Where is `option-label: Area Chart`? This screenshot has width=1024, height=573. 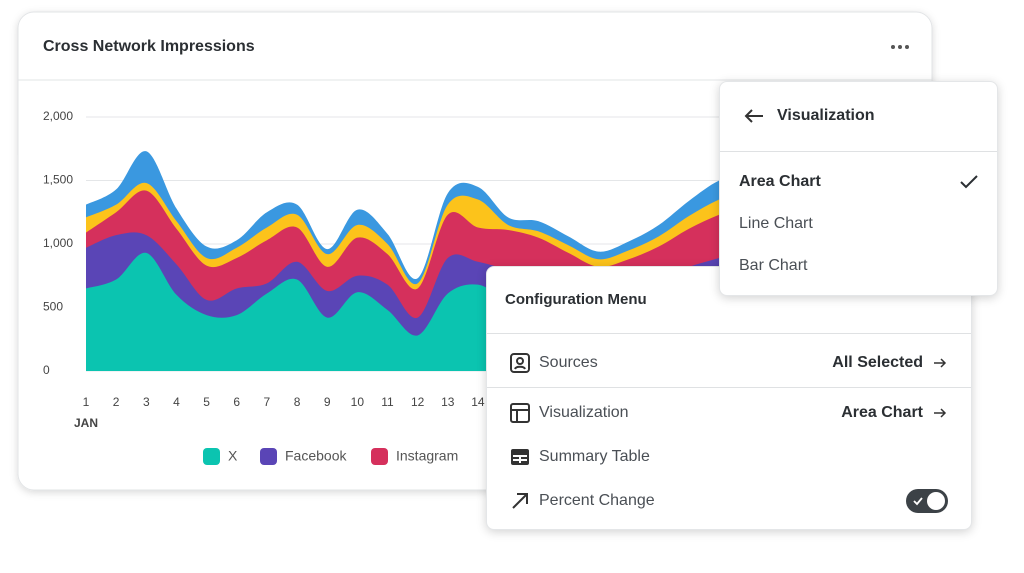 option-label: Area Chart is located at coordinates (780, 181).